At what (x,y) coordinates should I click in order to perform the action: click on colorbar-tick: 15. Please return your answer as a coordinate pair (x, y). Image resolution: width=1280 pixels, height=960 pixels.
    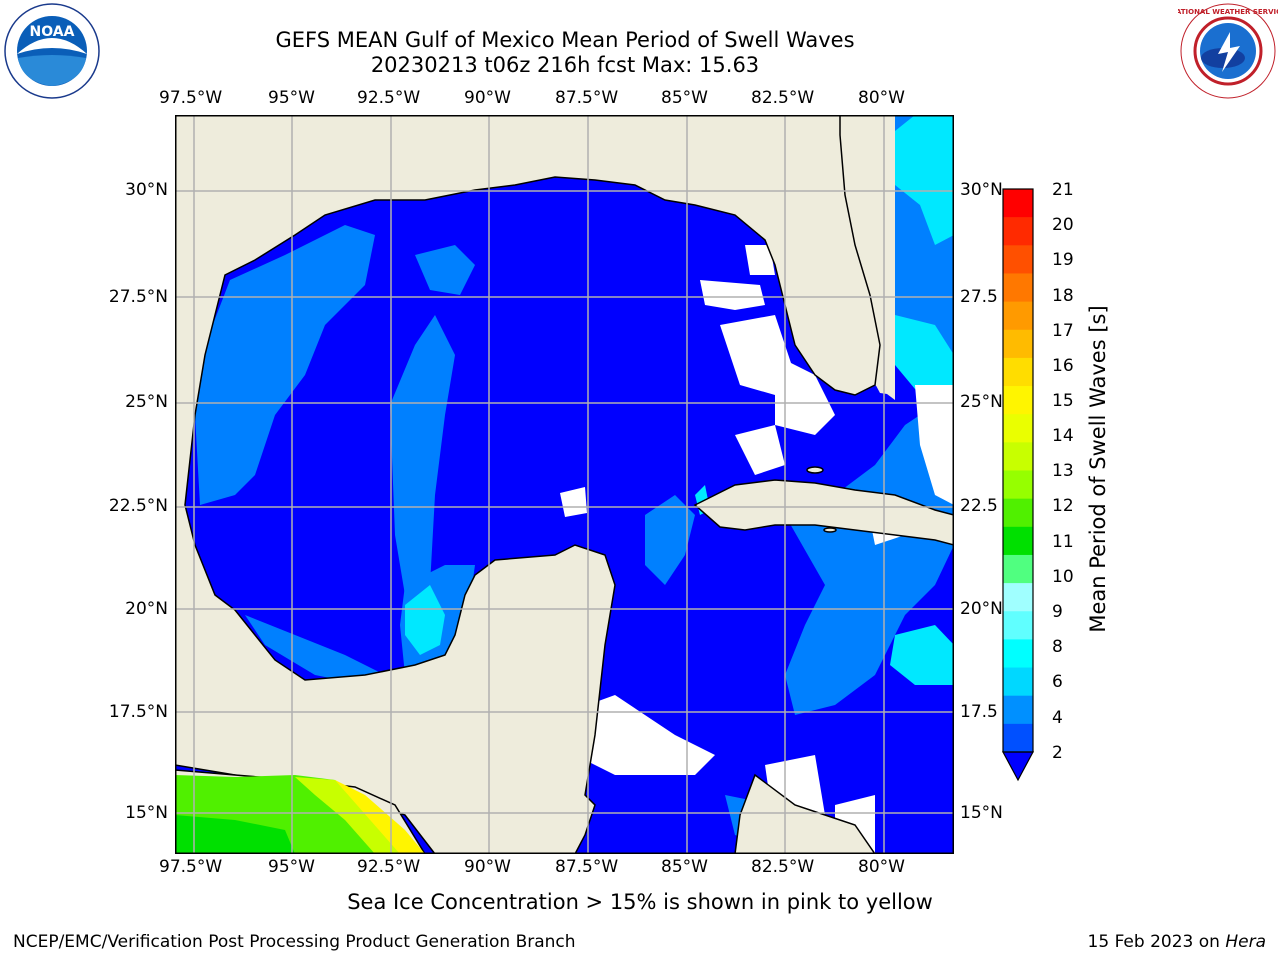
    Looking at the image, I should click on (1063, 401).